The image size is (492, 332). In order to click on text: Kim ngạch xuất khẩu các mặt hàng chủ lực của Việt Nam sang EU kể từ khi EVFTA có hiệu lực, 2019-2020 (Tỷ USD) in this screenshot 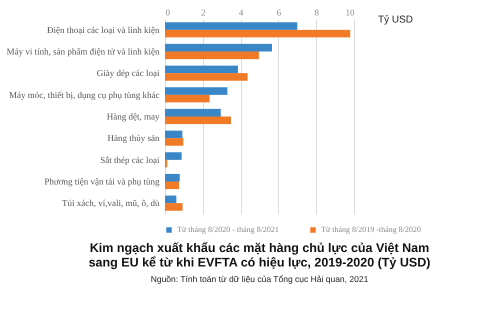, I will do `click(259, 255)`.